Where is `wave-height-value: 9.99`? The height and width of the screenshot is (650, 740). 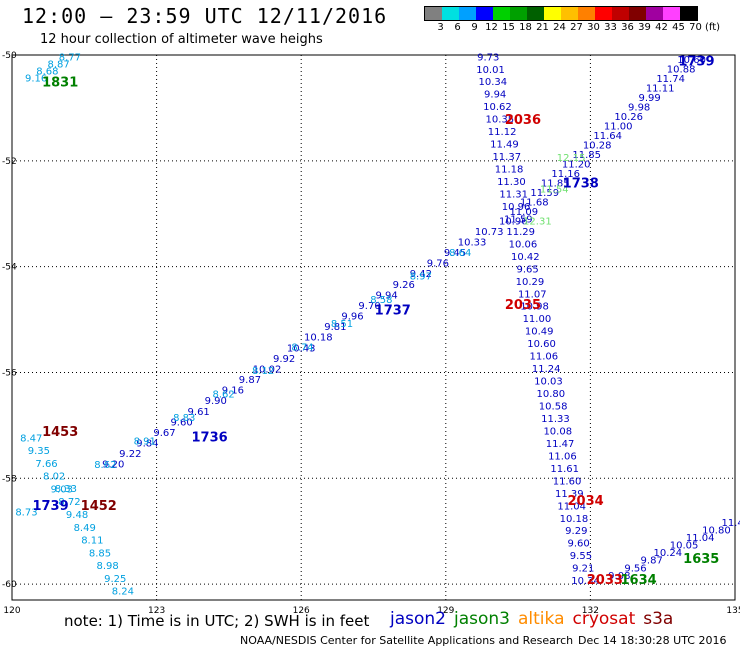
wave-height-value: 9.99 is located at coordinates (650, 98).